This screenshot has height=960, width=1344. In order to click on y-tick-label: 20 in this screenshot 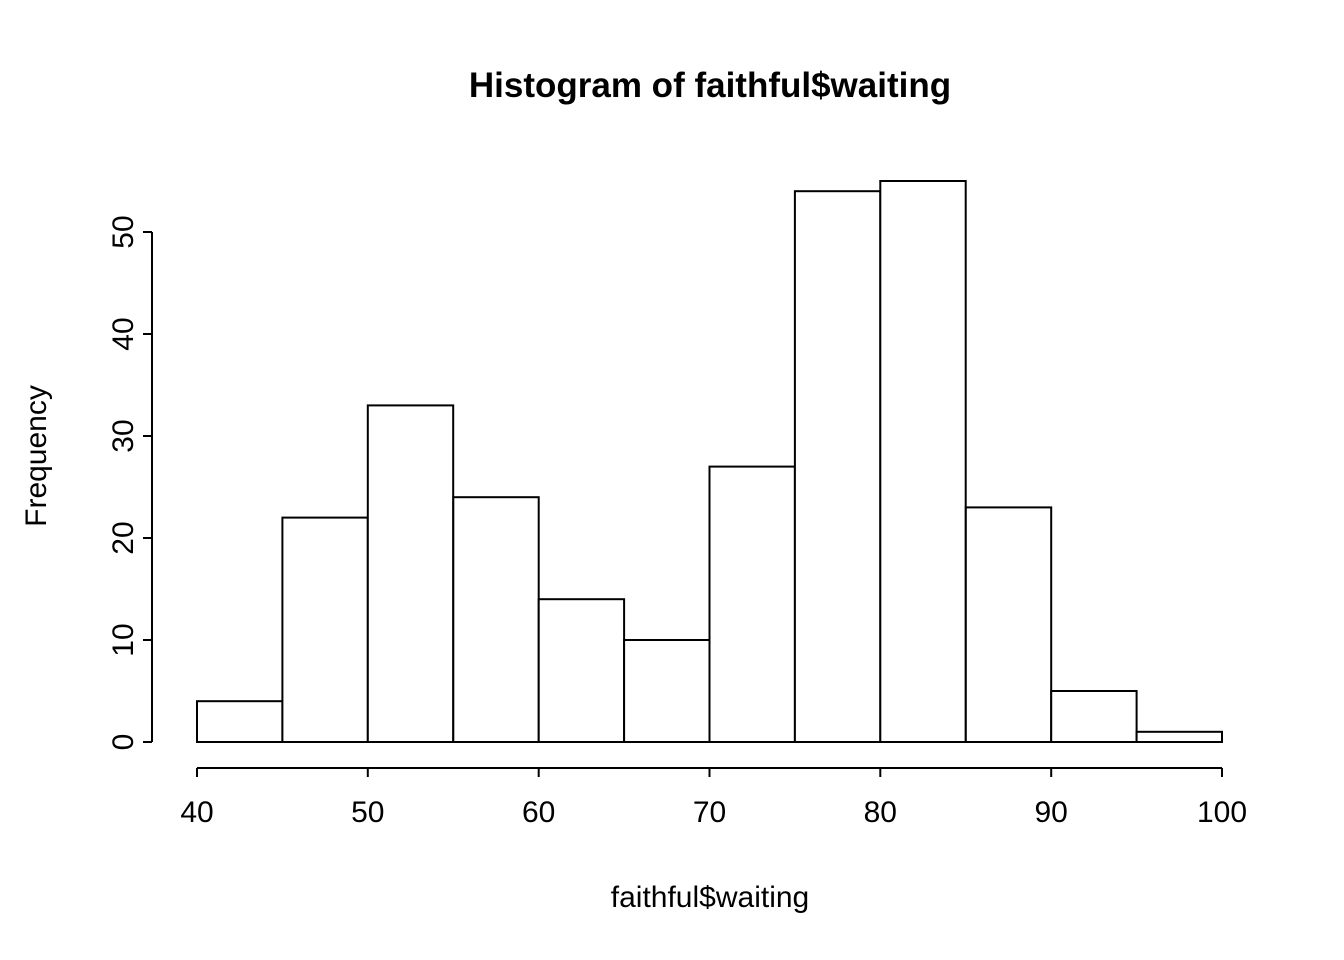, I will do `click(123, 537)`.